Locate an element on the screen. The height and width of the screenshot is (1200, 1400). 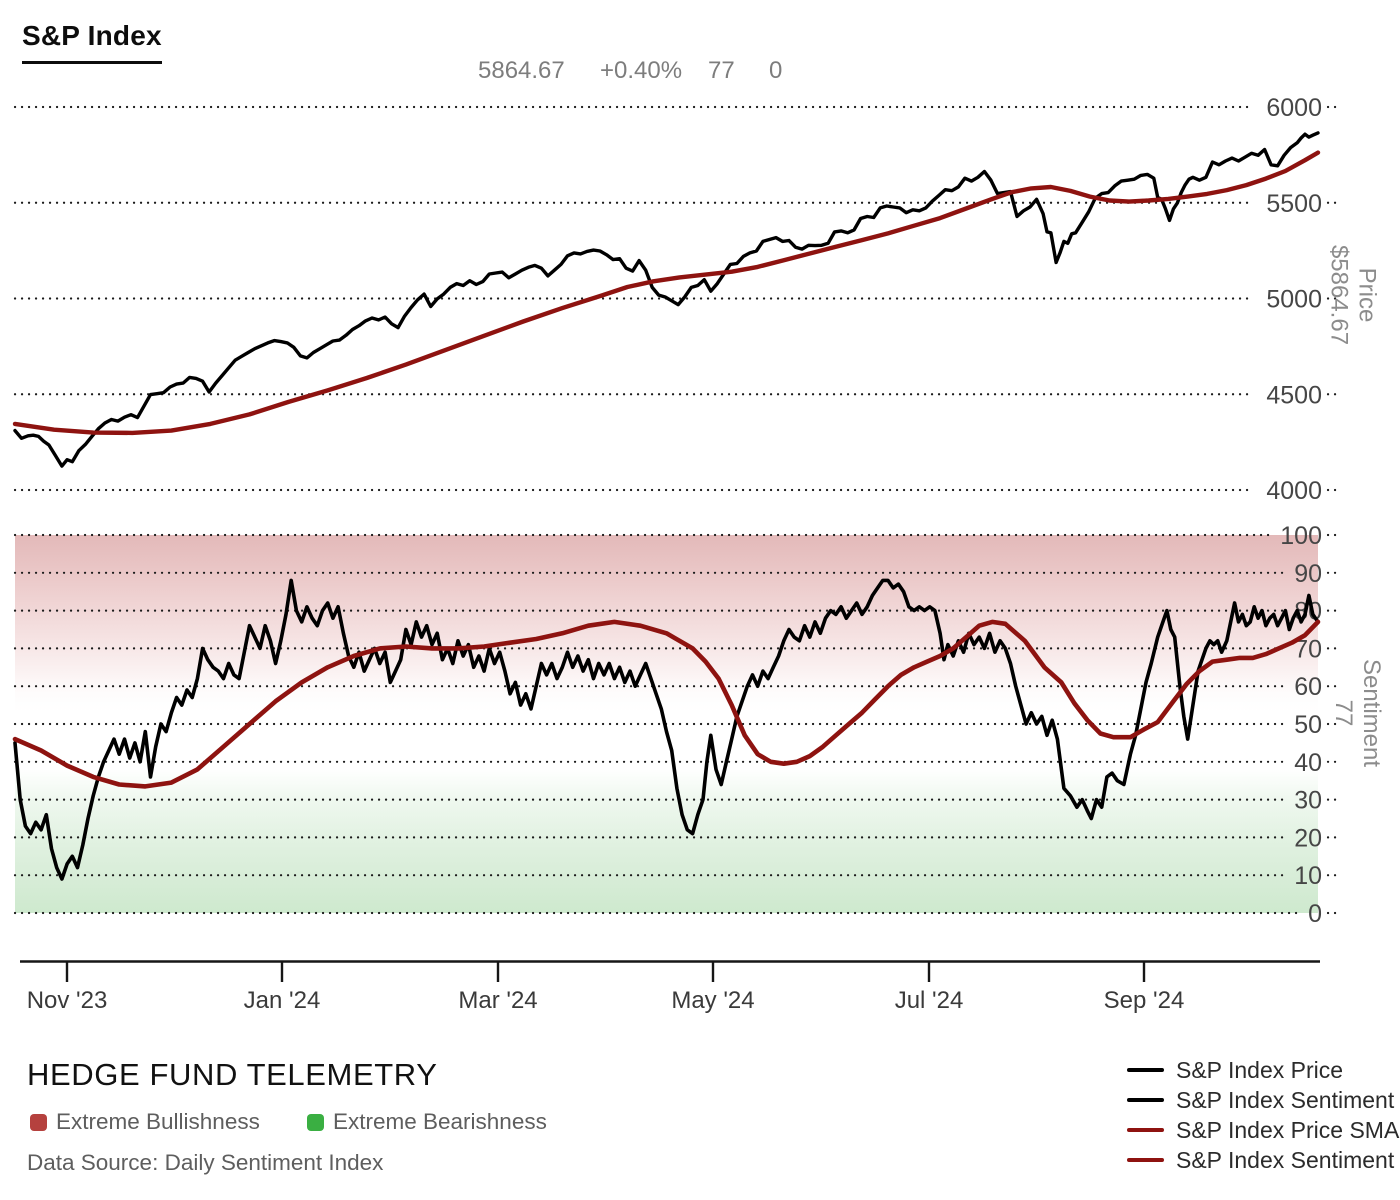
price-axis-current-value: $5864.67 is located at coordinates (1339, 295).